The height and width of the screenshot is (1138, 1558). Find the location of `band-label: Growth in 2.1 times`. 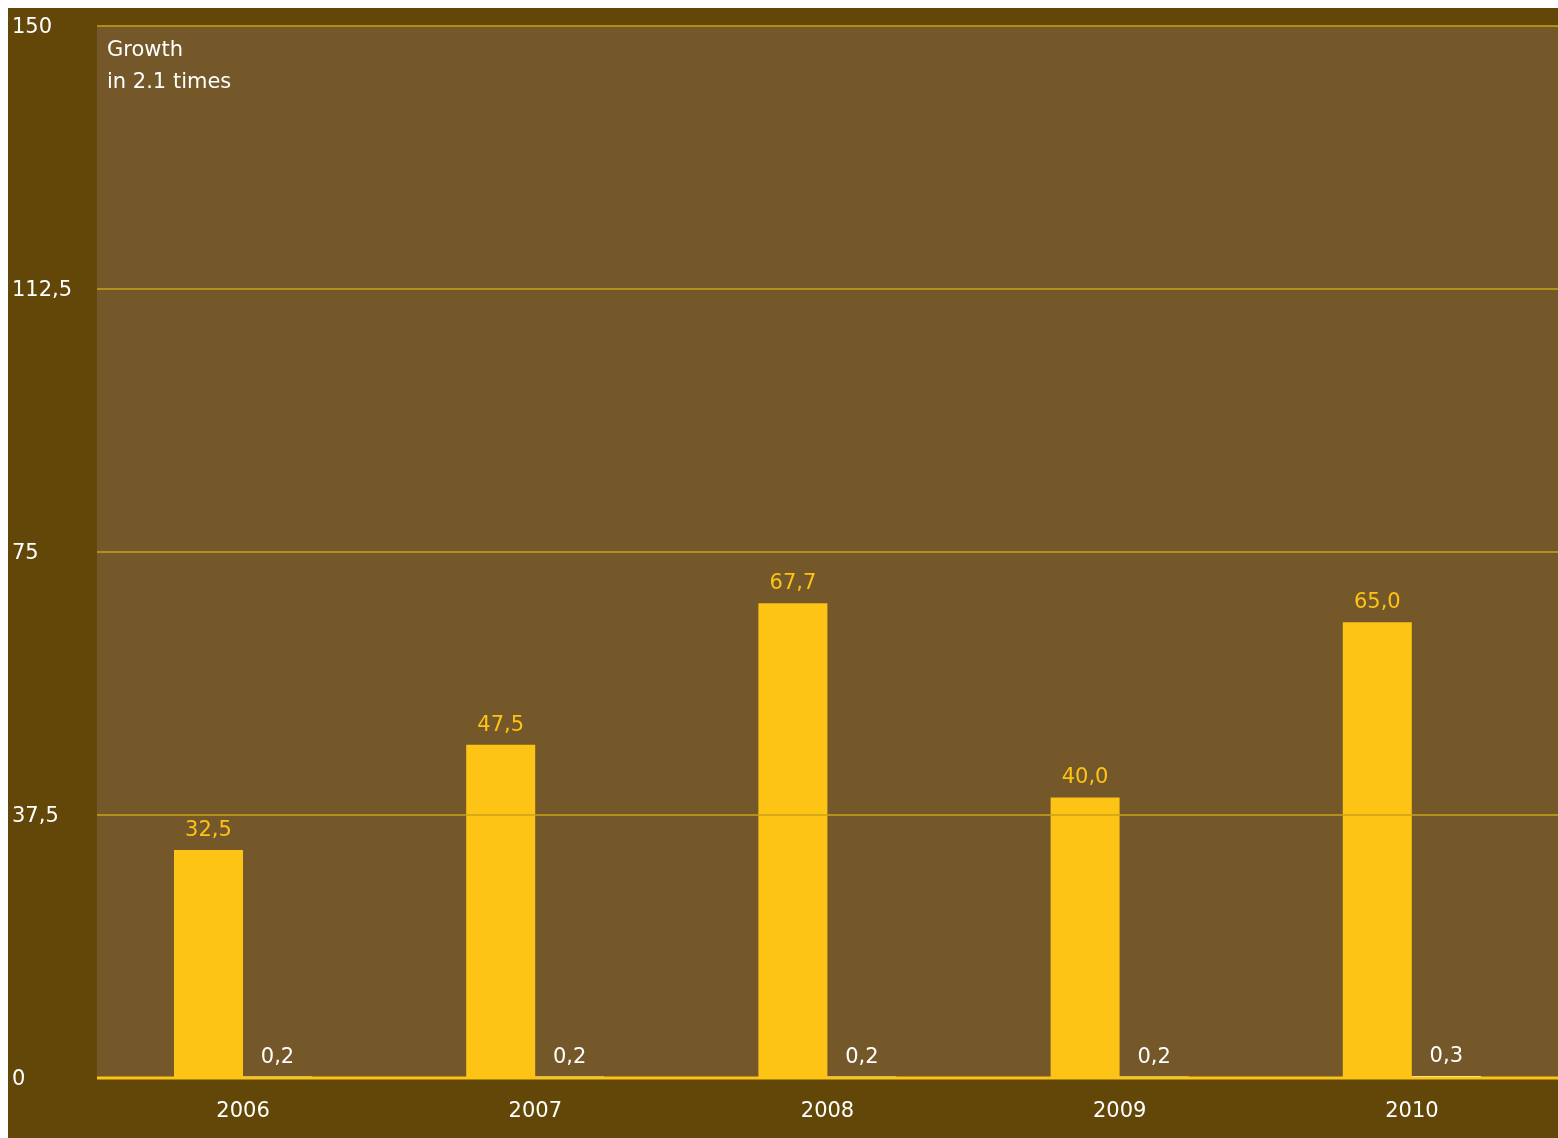

band-label: Growth in 2.1 times is located at coordinates (169, 65).